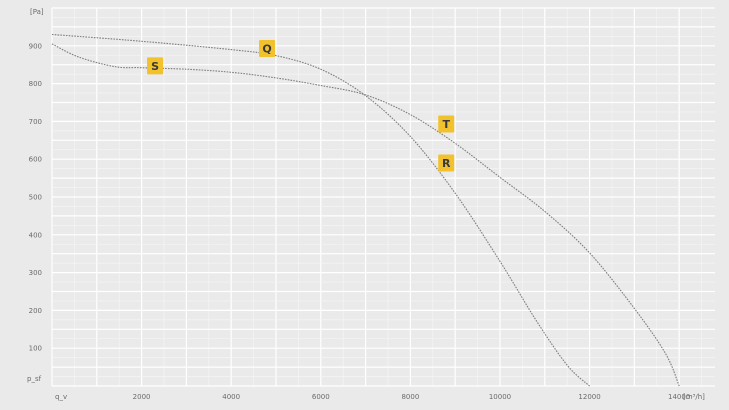  I want to click on x-origin-label: q_v, so click(61, 397).